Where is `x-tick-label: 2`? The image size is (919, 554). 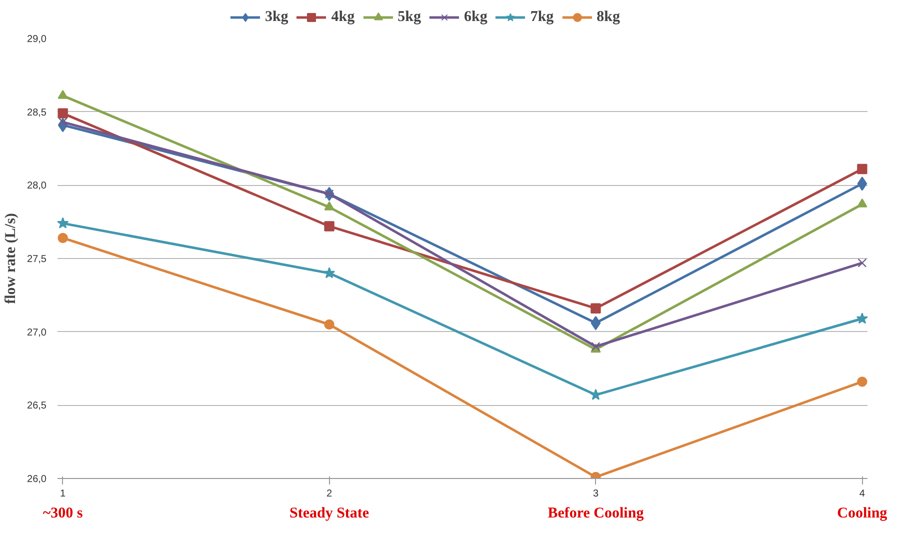 x-tick-label: 2 is located at coordinates (329, 494).